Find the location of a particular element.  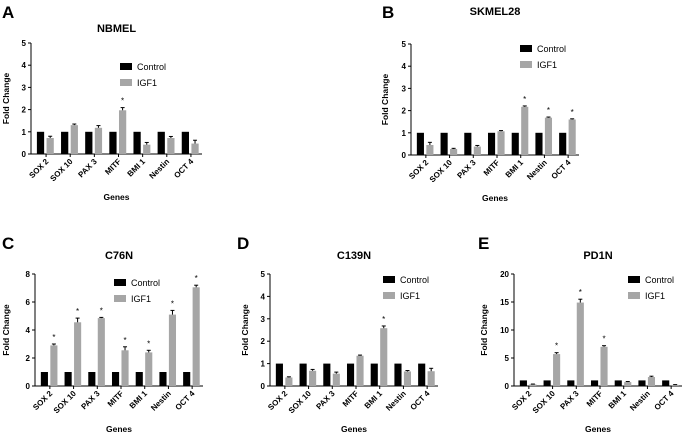

y-tick-label: 20 is located at coordinates (504, 274).